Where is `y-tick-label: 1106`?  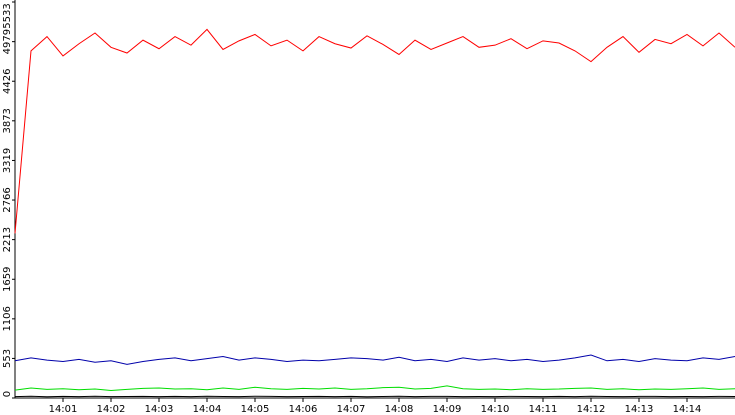
y-tick-label: 1106 is located at coordinates (7, 318).